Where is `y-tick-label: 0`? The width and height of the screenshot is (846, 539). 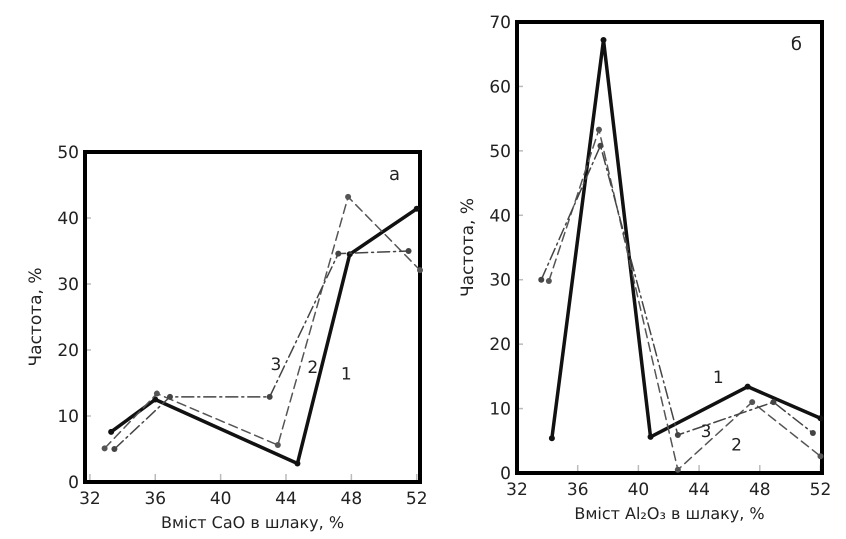
y-tick-label: 0 is located at coordinates (73, 483).